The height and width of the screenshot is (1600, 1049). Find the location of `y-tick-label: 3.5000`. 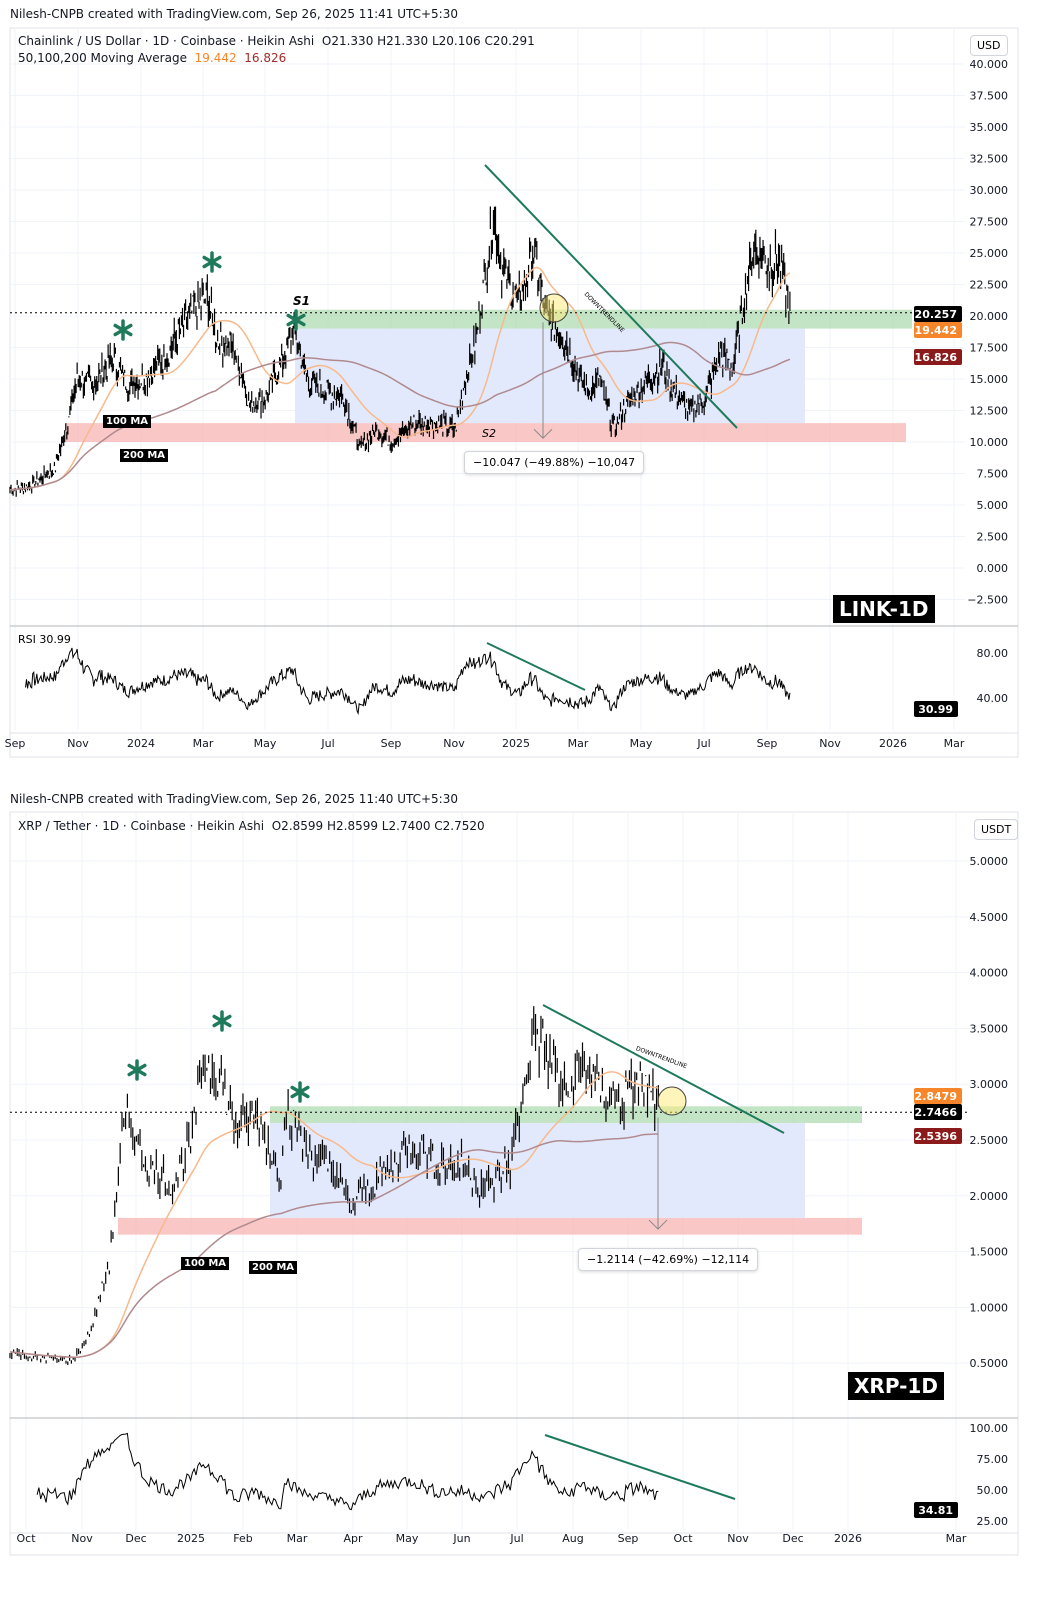

y-tick-label: 3.5000 is located at coordinates (989, 1028).